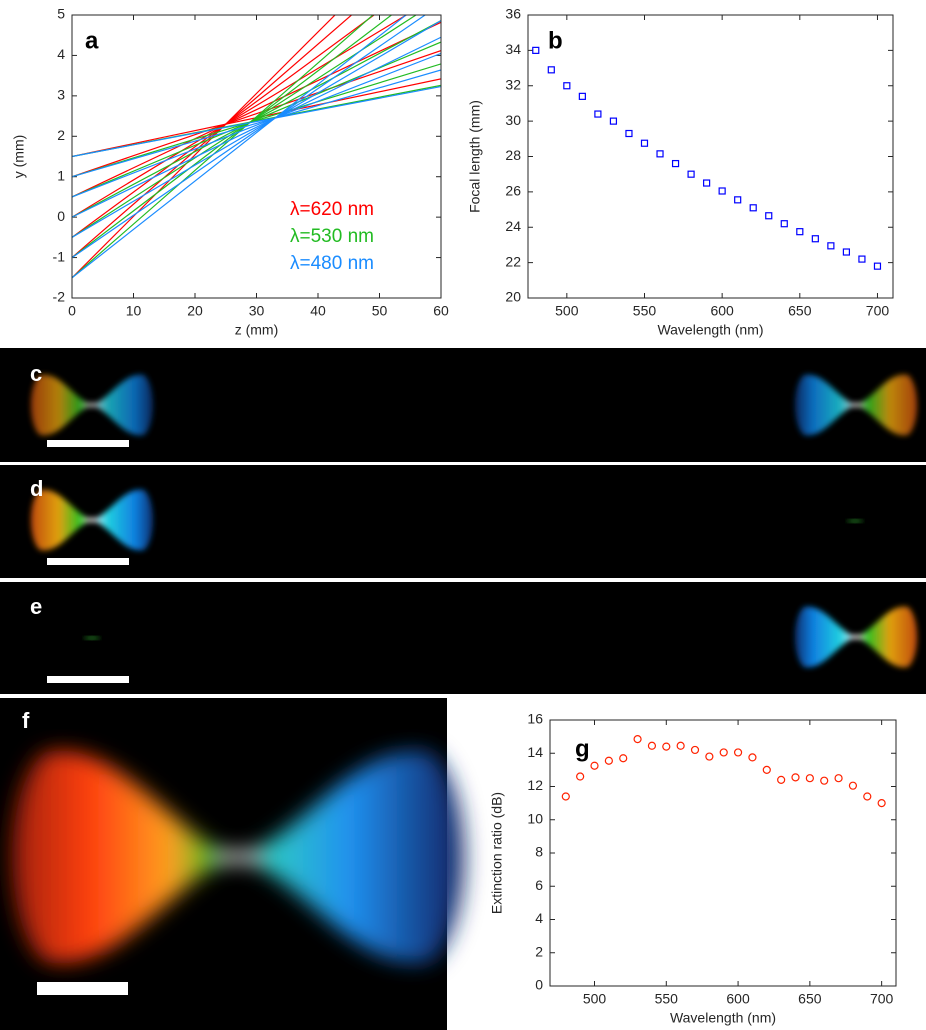 The height and width of the screenshot is (1030, 926). I want to click on x-tick-label: 700, so click(878, 311).